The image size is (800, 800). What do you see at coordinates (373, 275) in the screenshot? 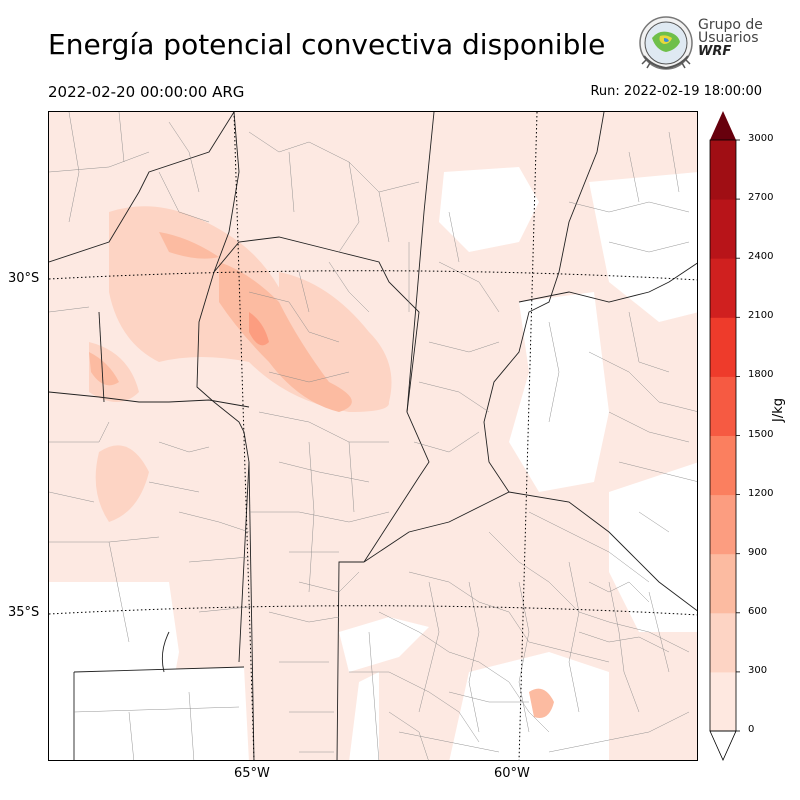
I see `parallel-30s` at bounding box center [373, 275].